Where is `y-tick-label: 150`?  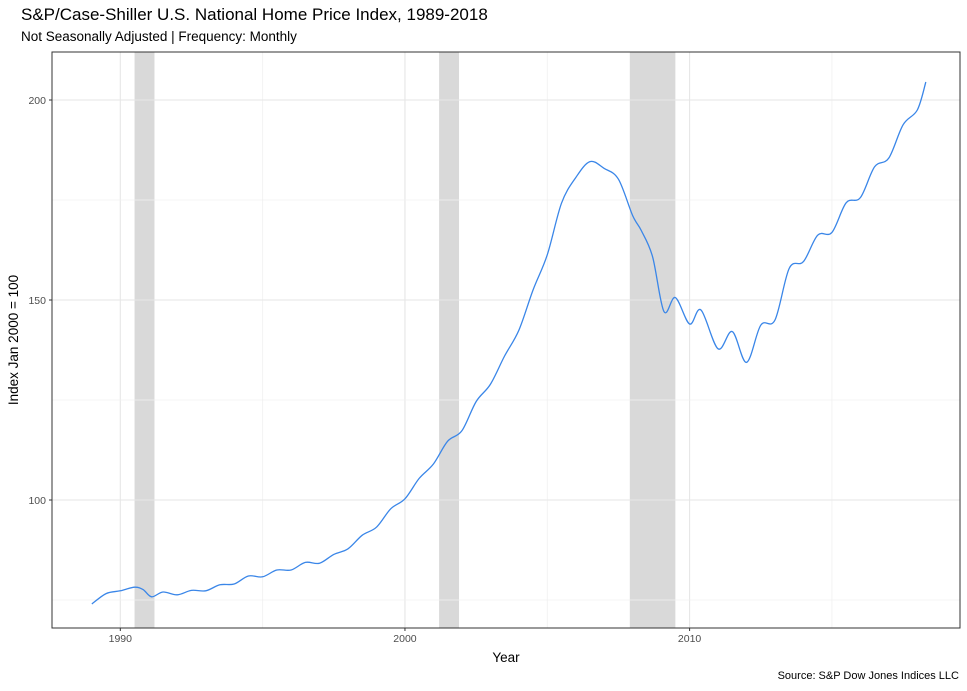 y-tick-label: 150 is located at coordinates (37, 301).